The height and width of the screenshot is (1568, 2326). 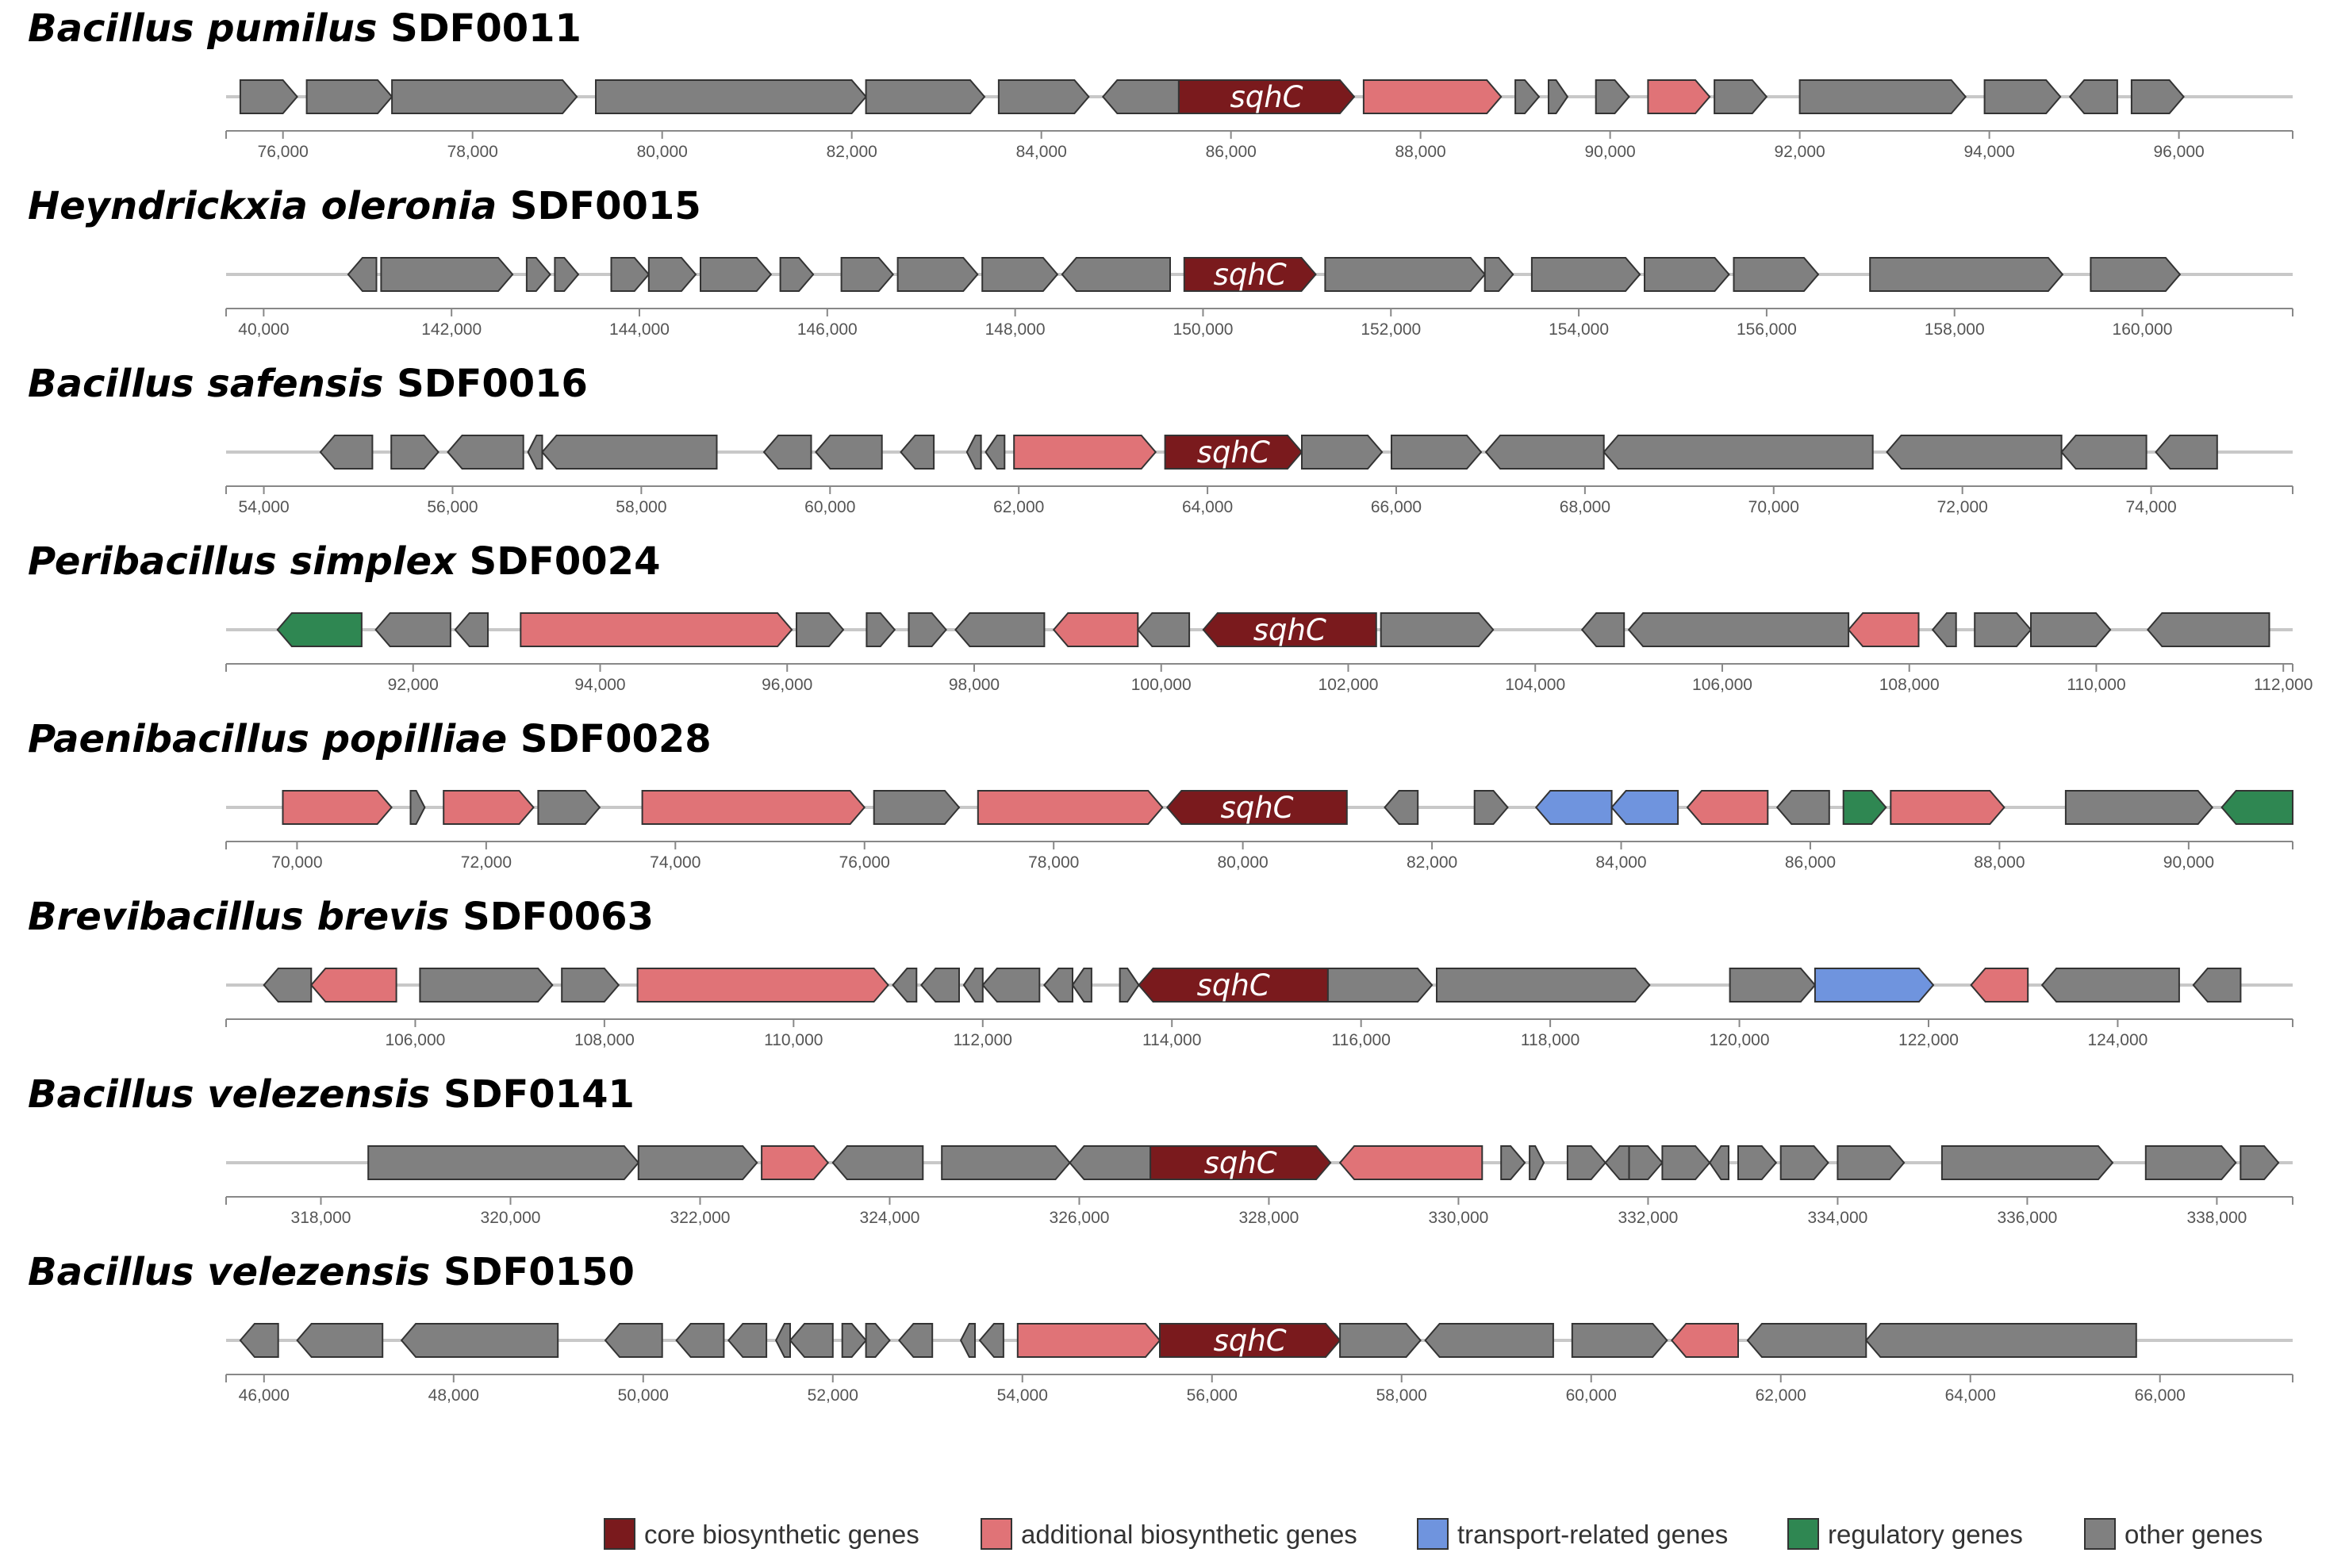 I want to click on gene-regulatory-arrow, so click(x=319, y=629).